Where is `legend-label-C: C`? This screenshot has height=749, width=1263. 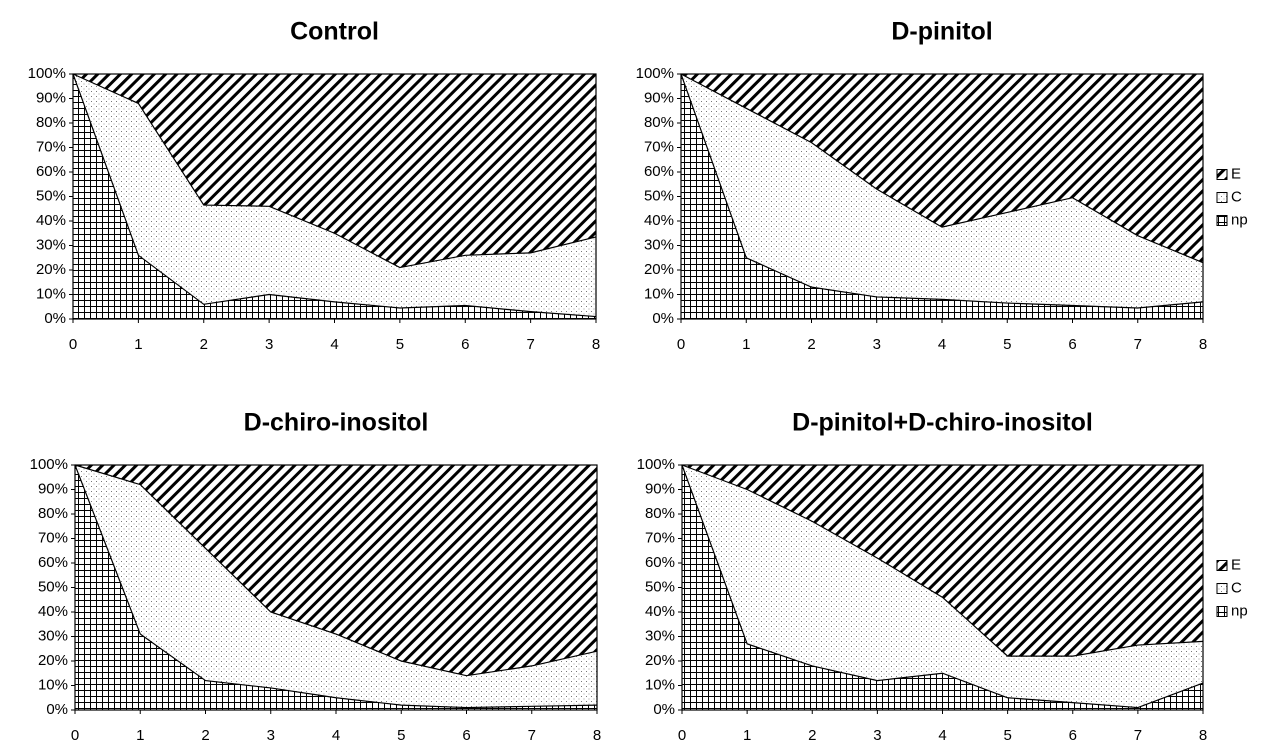
legend-label-C: C is located at coordinates (1236, 196).